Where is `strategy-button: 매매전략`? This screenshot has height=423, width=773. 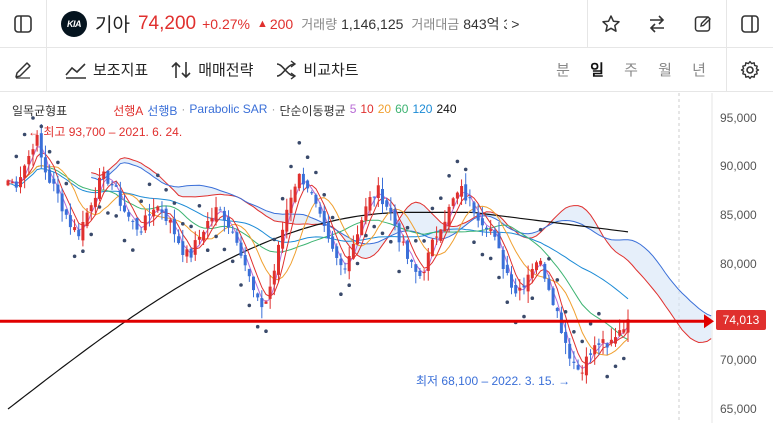 strategy-button: 매매전략 is located at coordinates (211, 69).